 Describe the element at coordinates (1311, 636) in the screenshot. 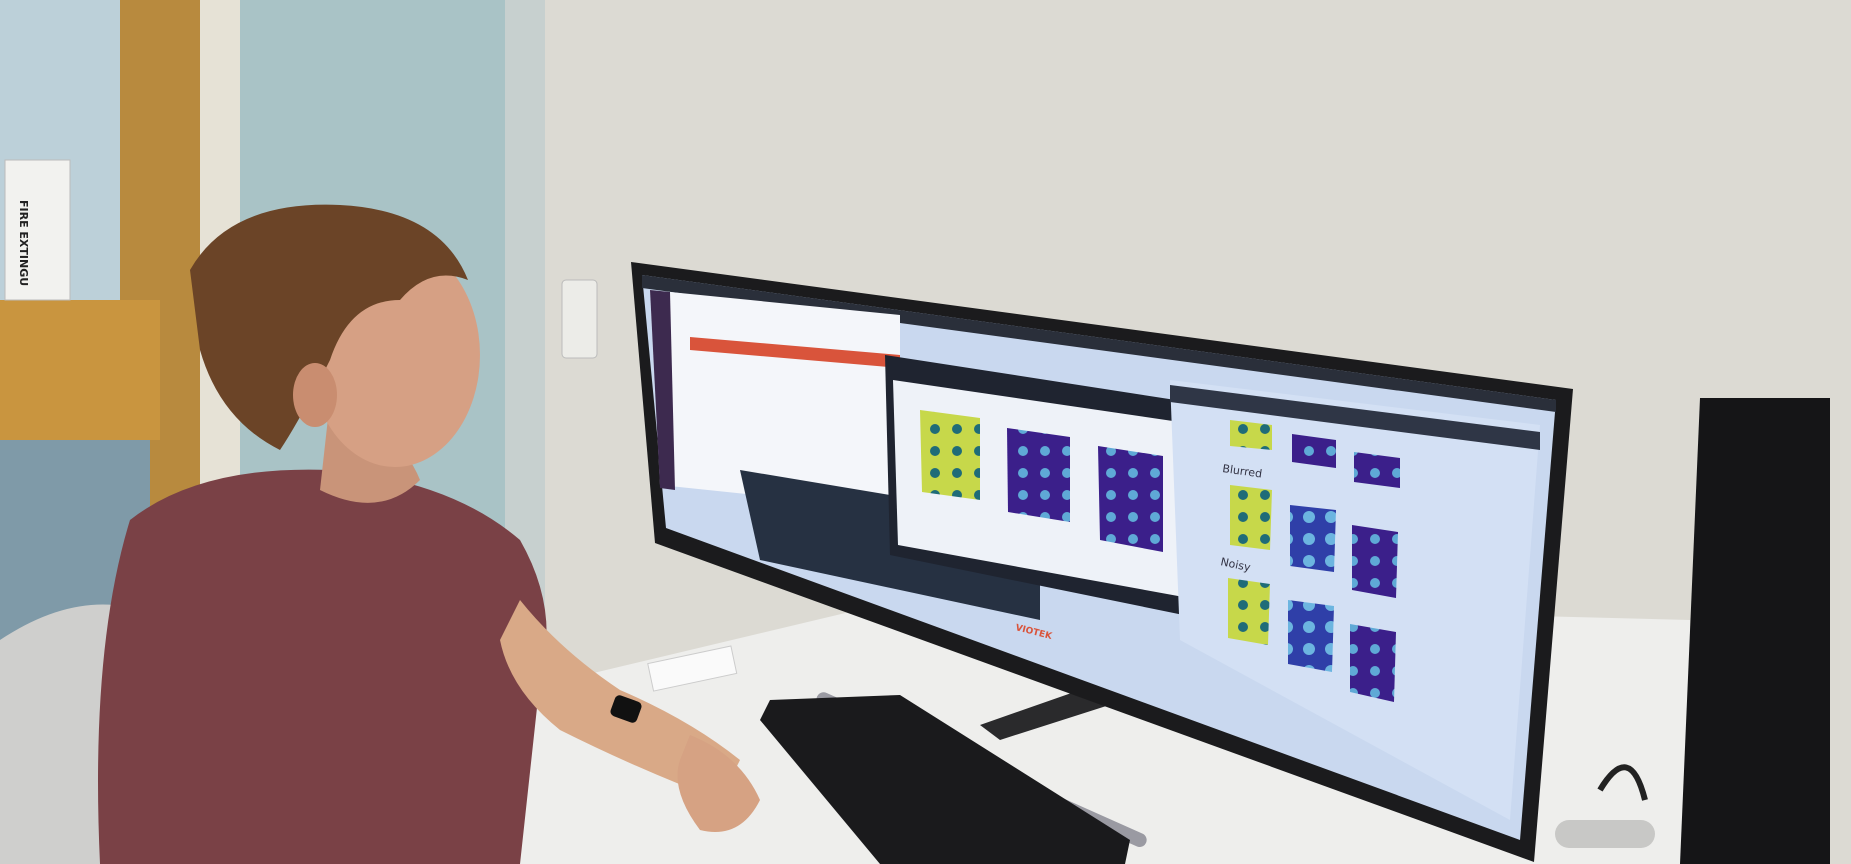

I see `plot-row3-b` at that location.